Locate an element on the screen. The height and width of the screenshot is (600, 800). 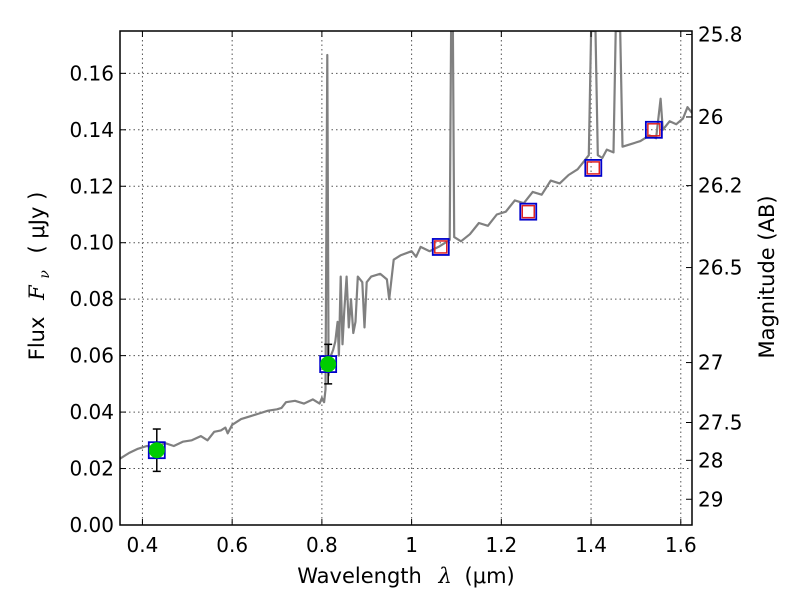
x-axis-label: Wavelength λ (μm) is located at coordinates (405, 576).